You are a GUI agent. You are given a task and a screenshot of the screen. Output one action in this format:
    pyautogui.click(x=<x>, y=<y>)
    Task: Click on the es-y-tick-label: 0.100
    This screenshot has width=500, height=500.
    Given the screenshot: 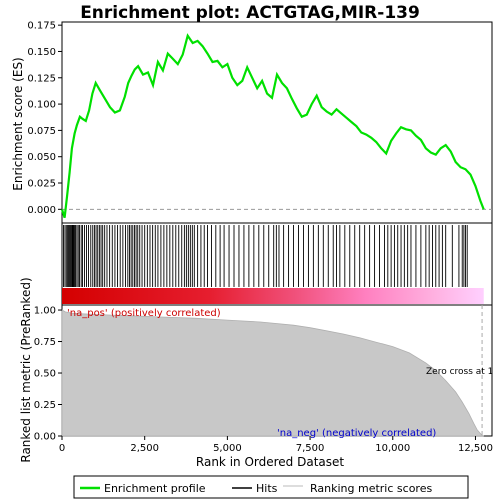 What is the action you would take?
    pyautogui.click(x=41, y=105)
    